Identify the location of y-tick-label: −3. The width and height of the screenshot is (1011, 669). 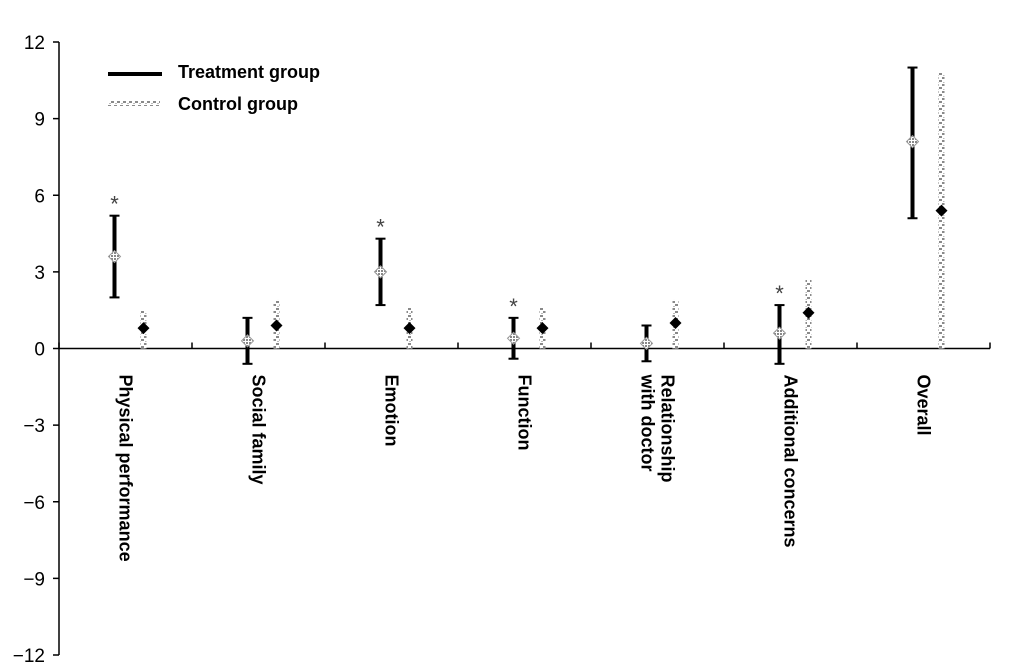
(34, 426).